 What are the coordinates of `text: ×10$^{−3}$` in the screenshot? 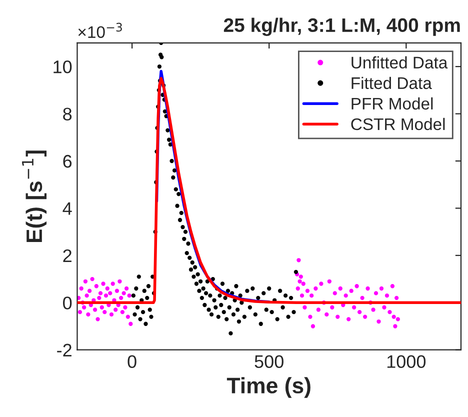 It's located at (100, 30).